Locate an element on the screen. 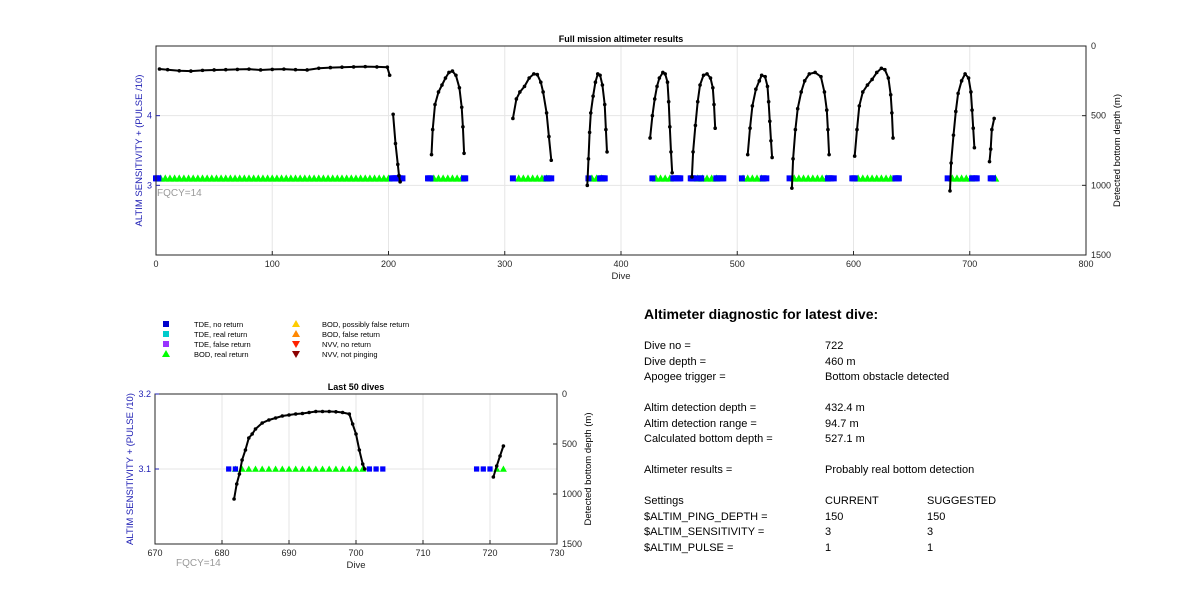  settings-row: $ALTIM_PING_DEPTH = 150 150 is located at coordinates (904, 518).